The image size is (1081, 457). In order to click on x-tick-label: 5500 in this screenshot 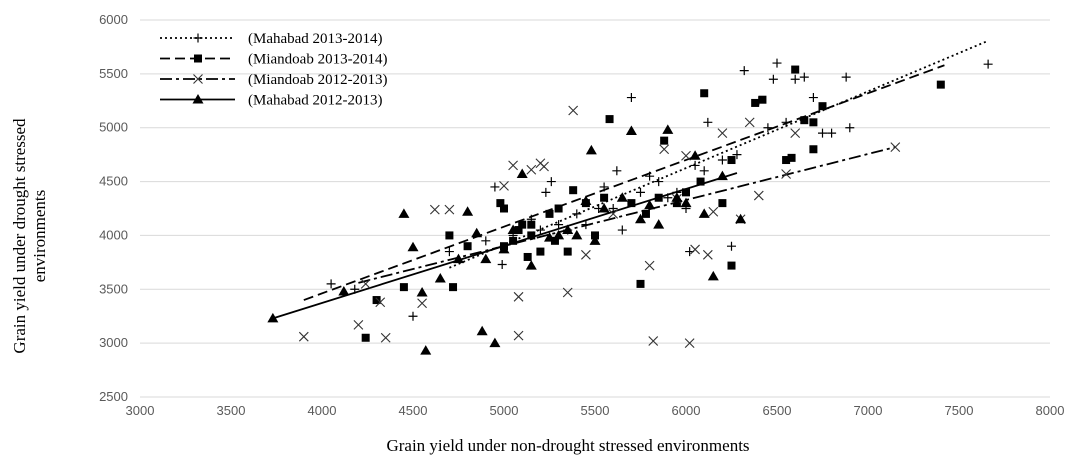, I will do `click(595, 410)`.